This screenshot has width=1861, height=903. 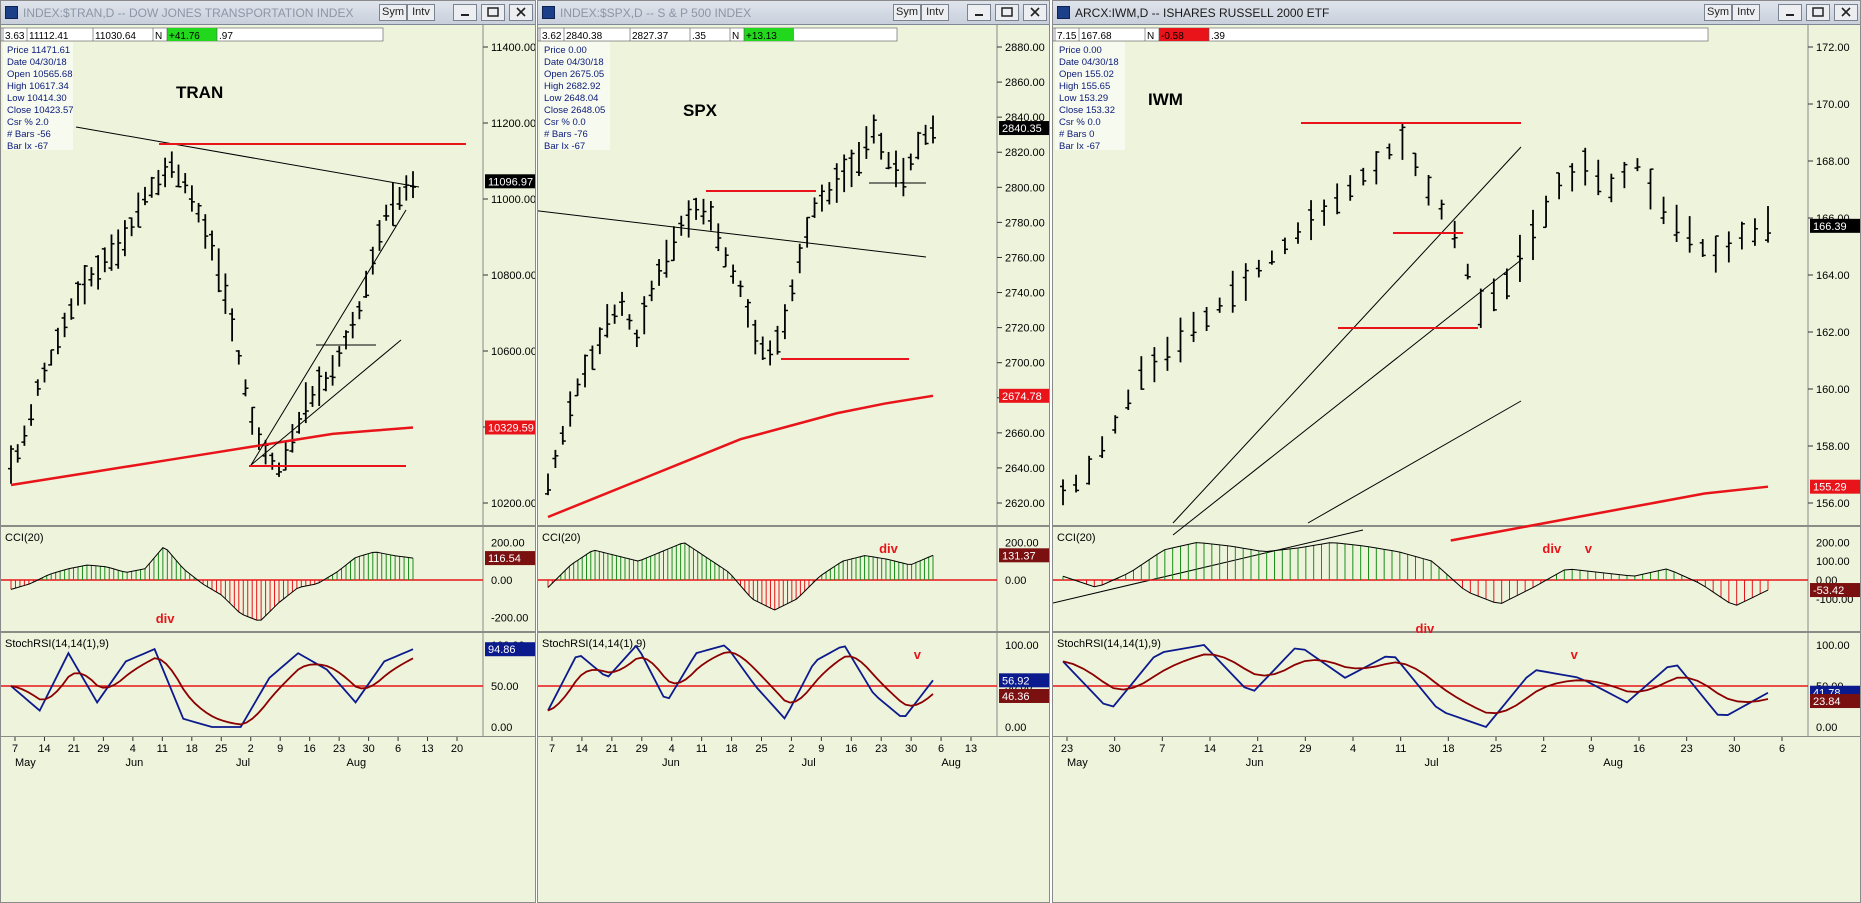 What do you see at coordinates (1426, 628) in the screenshot?
I see `annotation-div: div` at bounding box center [1426, 628].